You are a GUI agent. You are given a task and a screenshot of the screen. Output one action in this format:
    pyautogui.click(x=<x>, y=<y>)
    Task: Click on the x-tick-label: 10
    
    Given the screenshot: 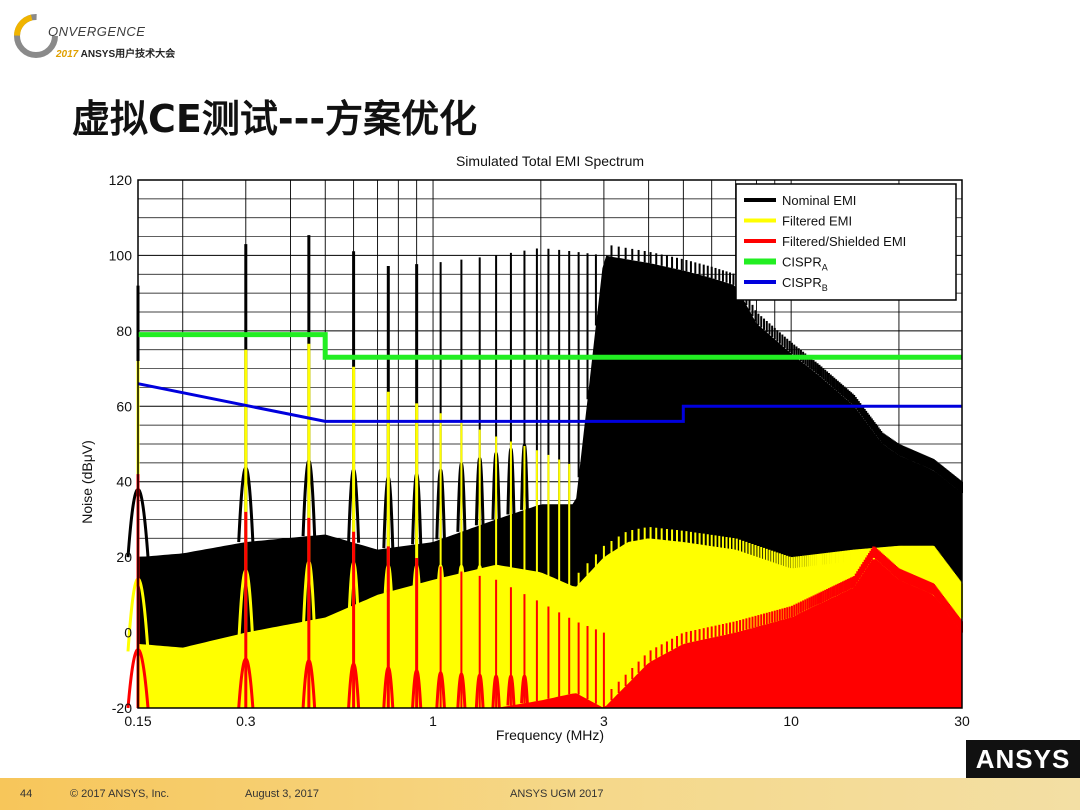 What is the action you would take?
    pyautogui.click(x=791, y=721)
    